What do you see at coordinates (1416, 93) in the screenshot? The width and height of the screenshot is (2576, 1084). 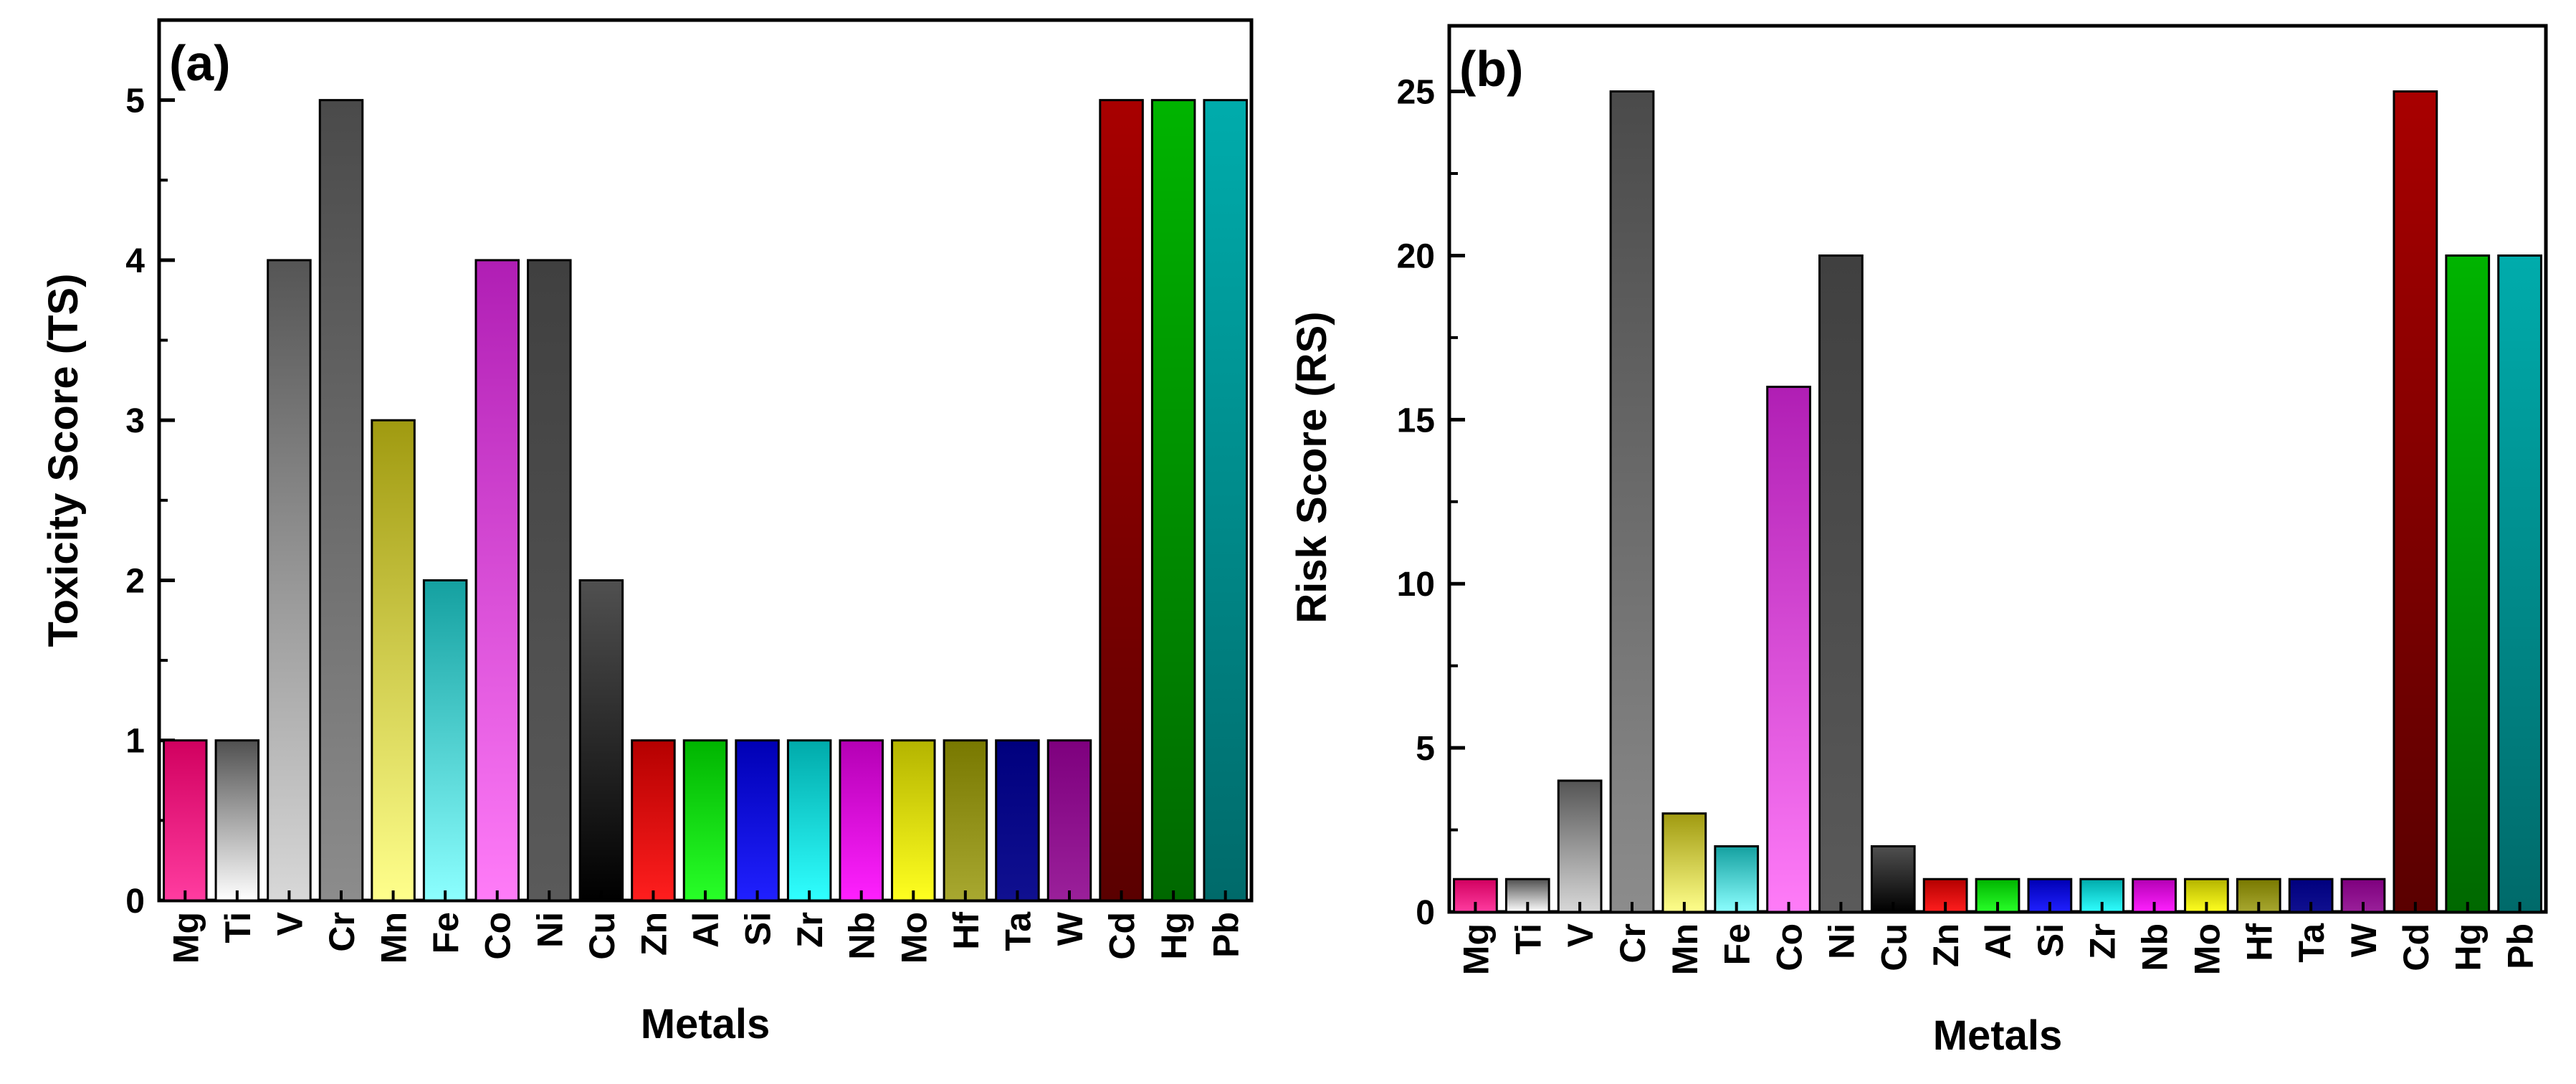 I see `panel-b-y-tick-label: 25` at bounding box center [1416, 93].